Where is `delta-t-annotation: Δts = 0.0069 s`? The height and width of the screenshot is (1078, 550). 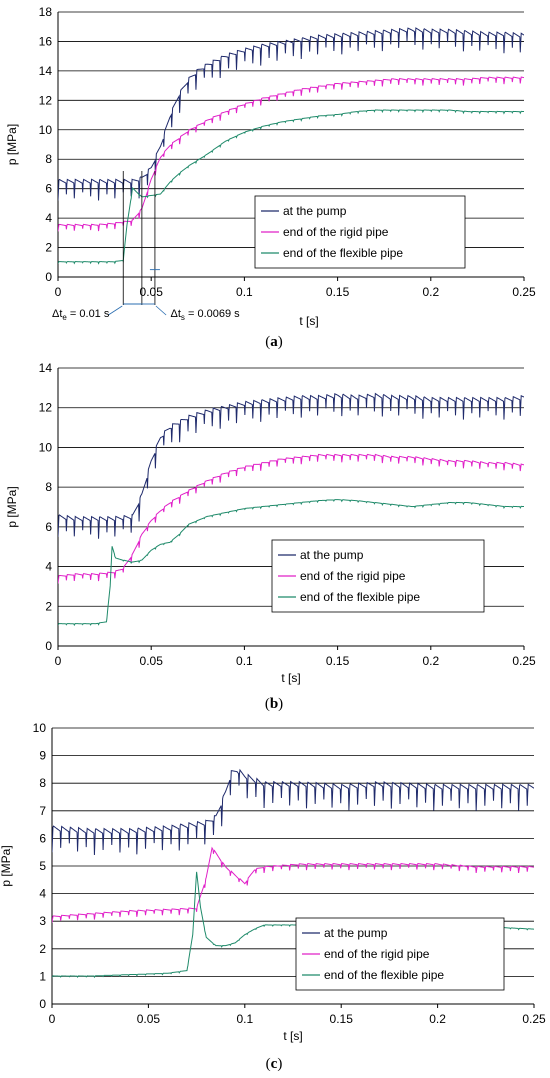
delta-t-annotation: Δts = 0.0069 s is located at coordinates (206, 315).